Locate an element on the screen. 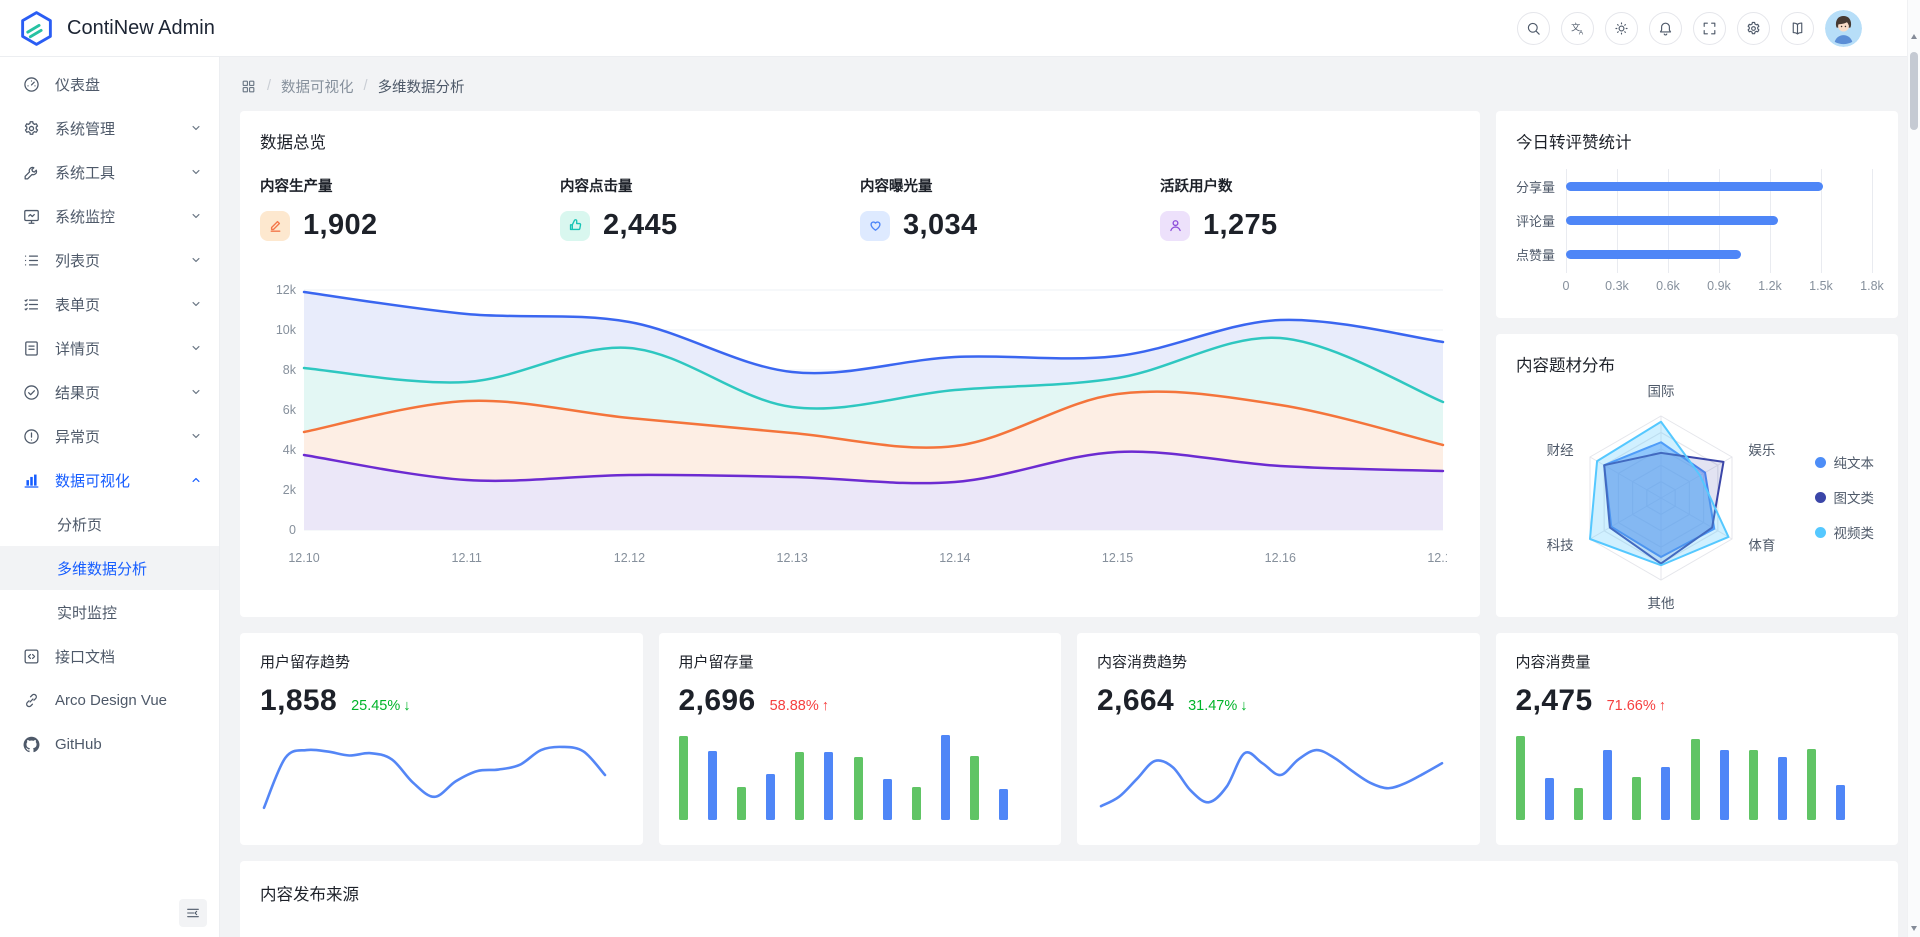 The height and width of the screenshot is (937, 1920). sidebar-item-system-management: 系统管理 is located at coordinates (109, 128).